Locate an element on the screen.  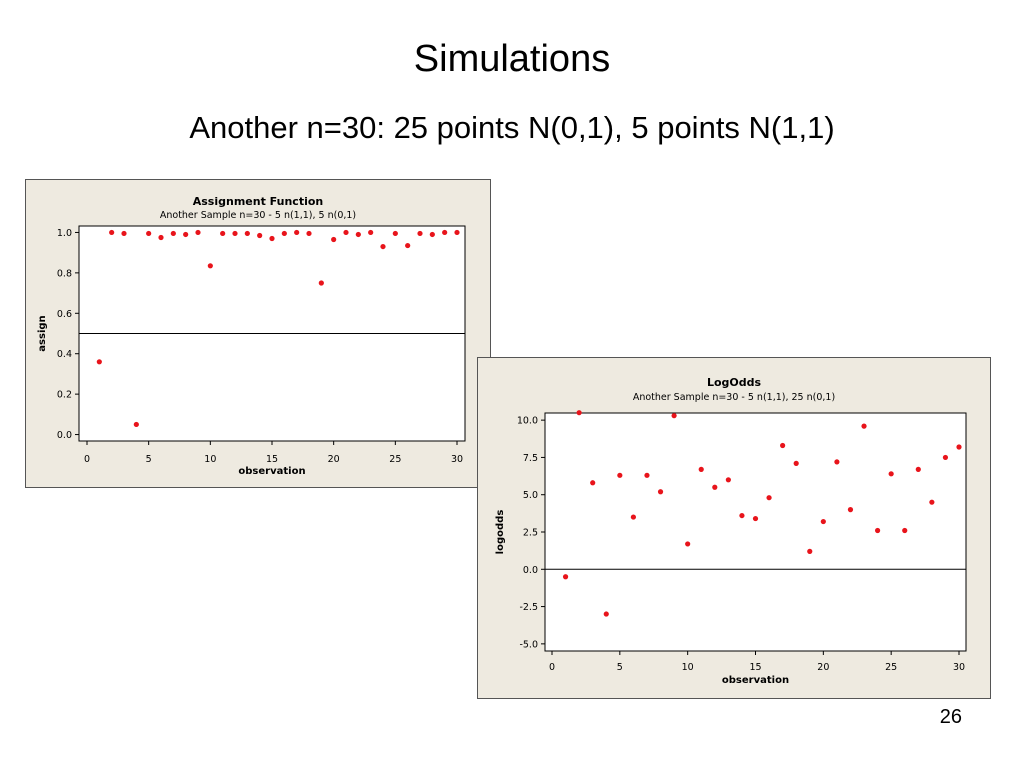
chart-title: Assignment Function is located at coordinates (258, 201).